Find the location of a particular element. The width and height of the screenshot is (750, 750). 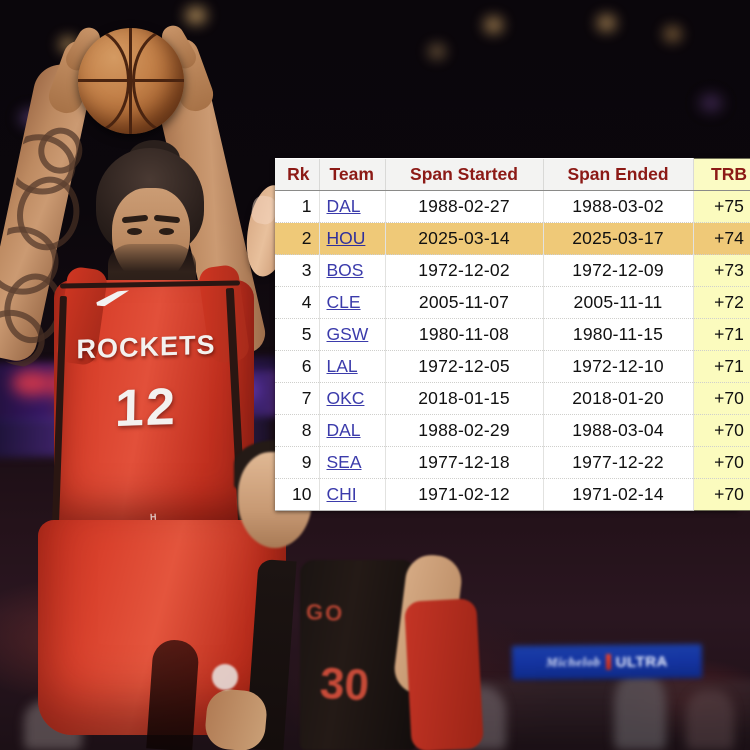

cell-team: CHI is located at coordinates (352, 494).